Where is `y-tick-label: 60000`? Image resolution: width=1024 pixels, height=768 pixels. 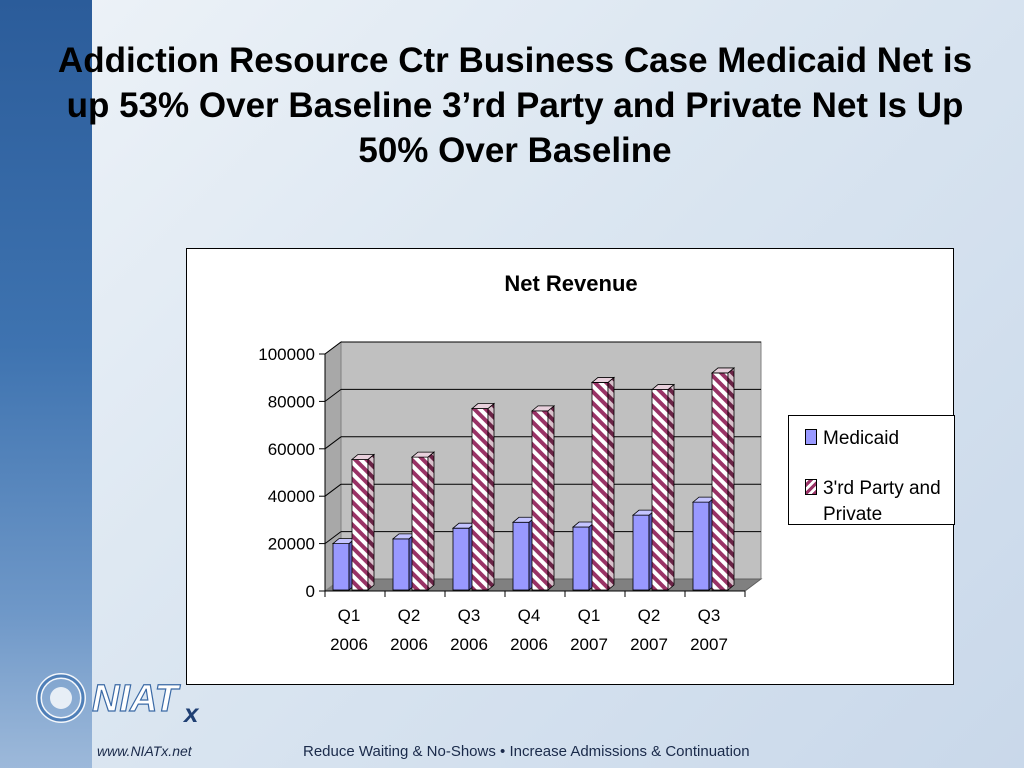 y-tick-label: 60000 is located at coordinates (291, 449).